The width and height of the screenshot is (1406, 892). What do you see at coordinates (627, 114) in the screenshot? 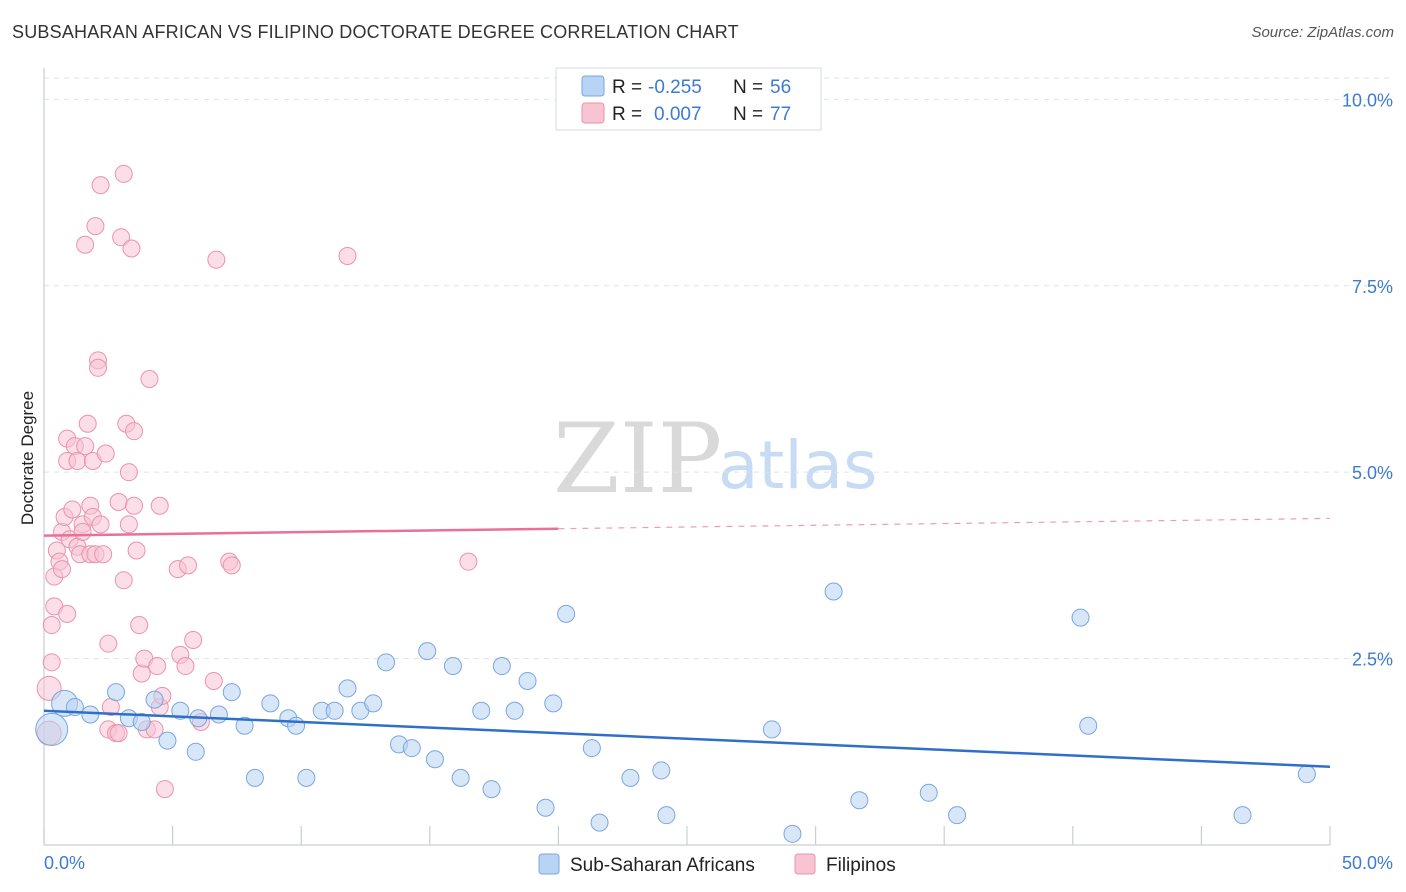
I see `legend-r-label-pink: R =` at bounding box center [627, 114].